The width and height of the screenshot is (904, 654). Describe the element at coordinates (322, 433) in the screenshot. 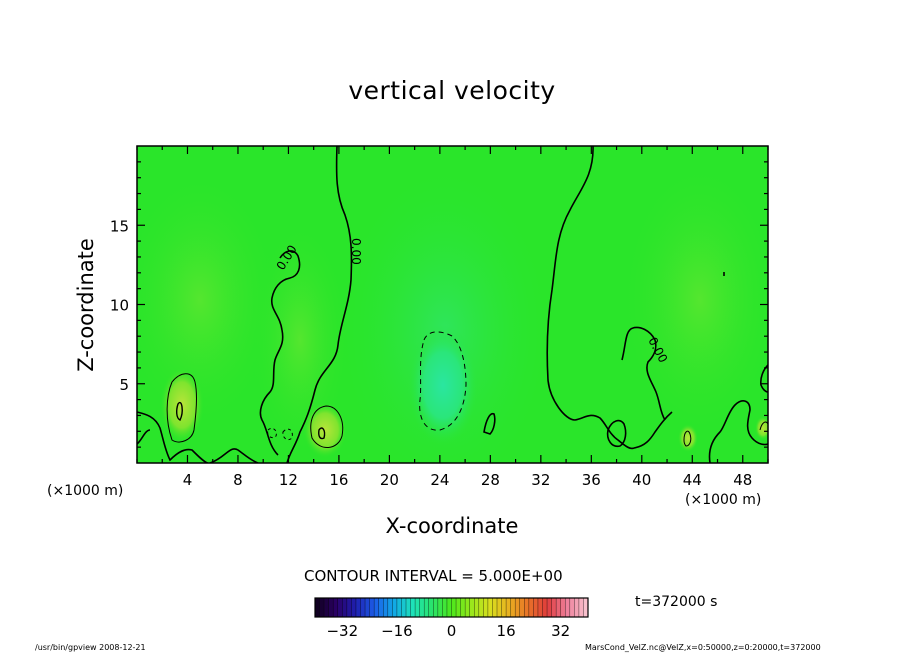

I see `contour-pos-mid-inner` at that location.